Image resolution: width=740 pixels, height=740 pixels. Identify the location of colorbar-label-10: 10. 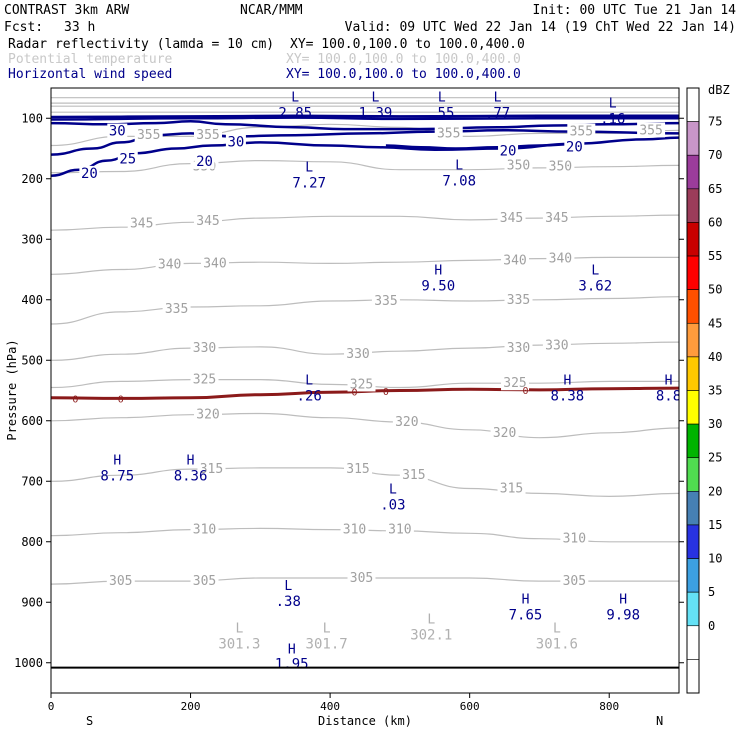
(715, 559).